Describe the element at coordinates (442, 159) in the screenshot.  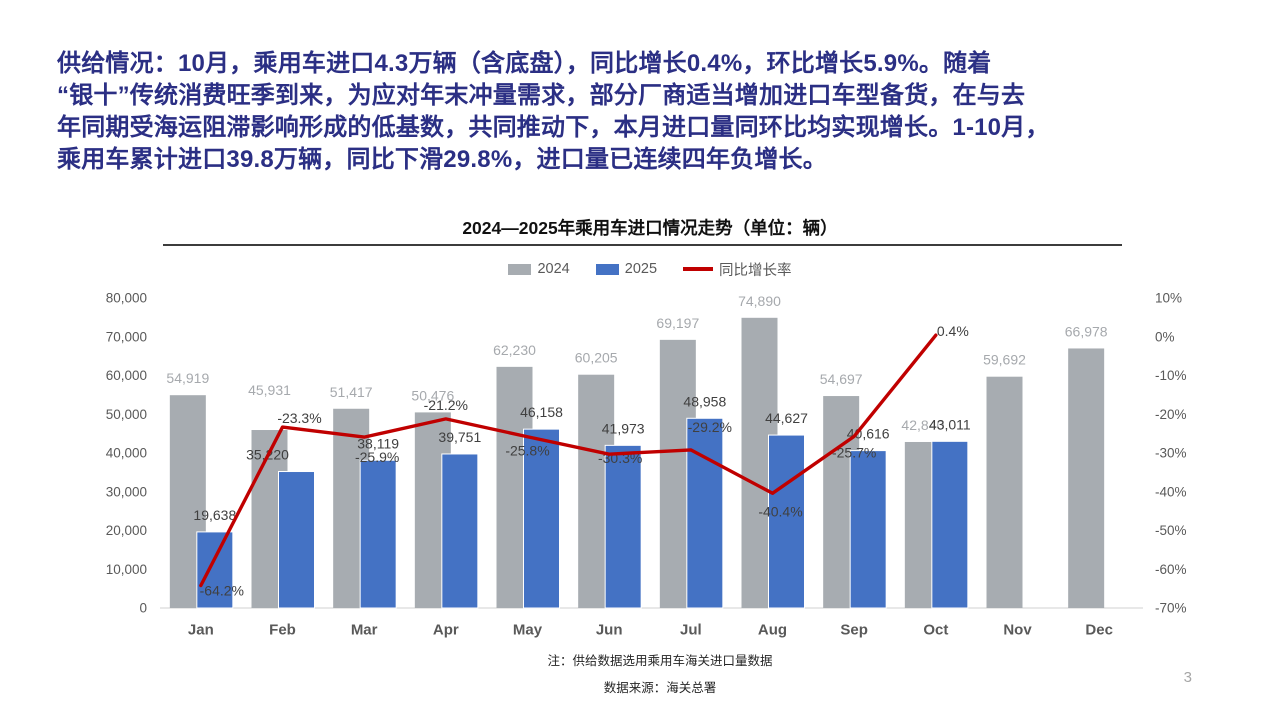
I see `headline-line-4: 乘用车累计进口39.8万辆，同比下滑29.8%，进口量已连续四年负增长。` at that location.